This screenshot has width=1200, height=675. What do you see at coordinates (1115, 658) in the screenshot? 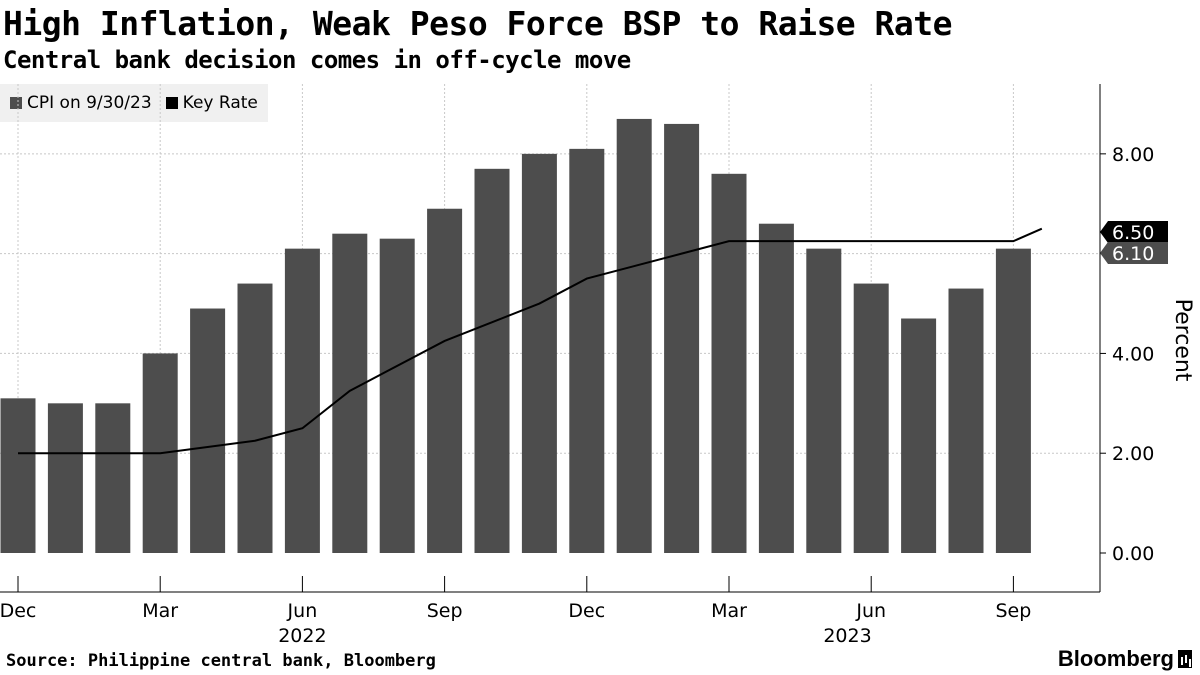
I see `brand-text: Bloomberg` at bounding box center [1115, 658].